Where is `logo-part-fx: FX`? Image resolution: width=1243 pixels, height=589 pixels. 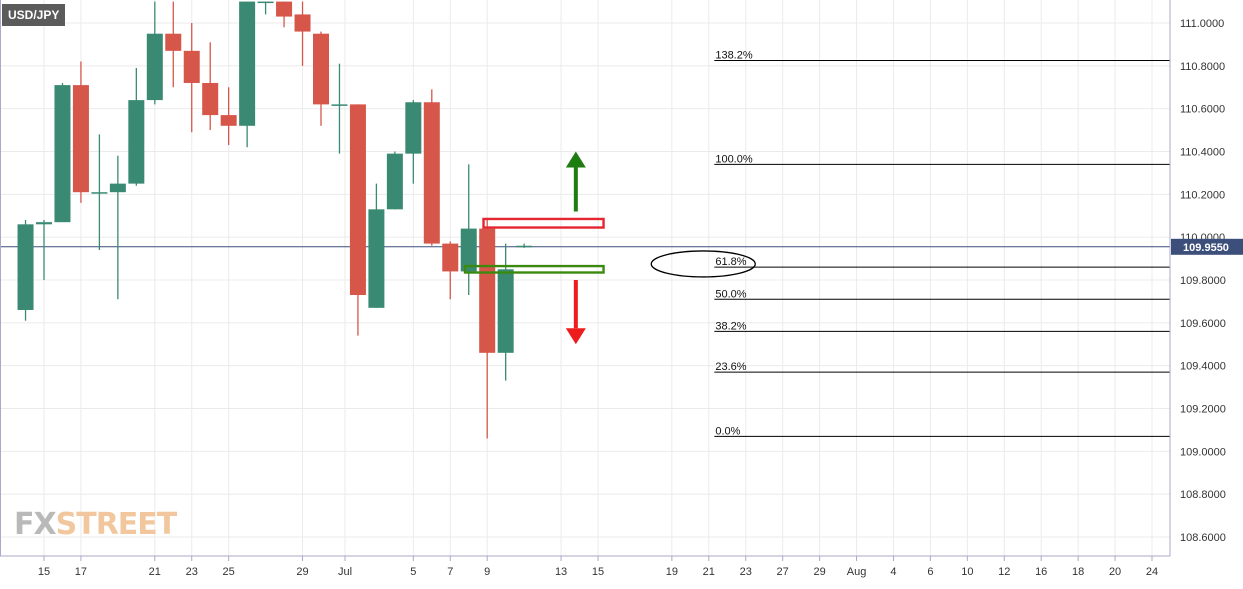
logo-part-fx: FX is located at coordinates (35, 524).